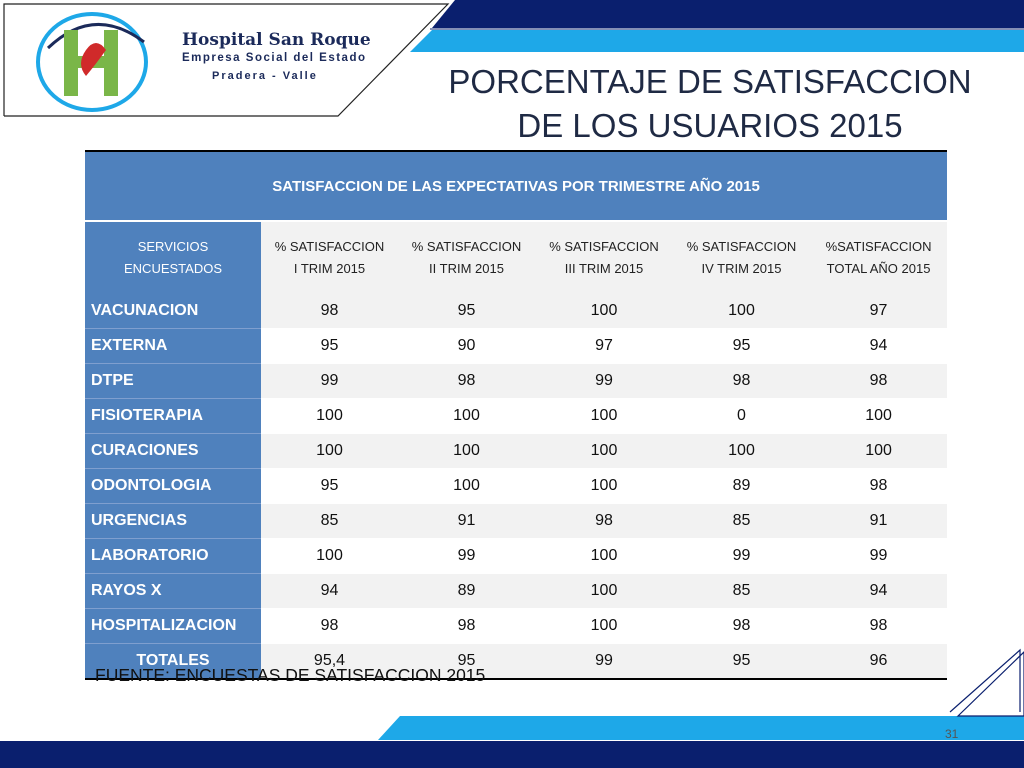  What do you see at coordinates (92, 62) in the screenshot?
I see `hospital-emblem-icon` at bounding box center [92, 62].